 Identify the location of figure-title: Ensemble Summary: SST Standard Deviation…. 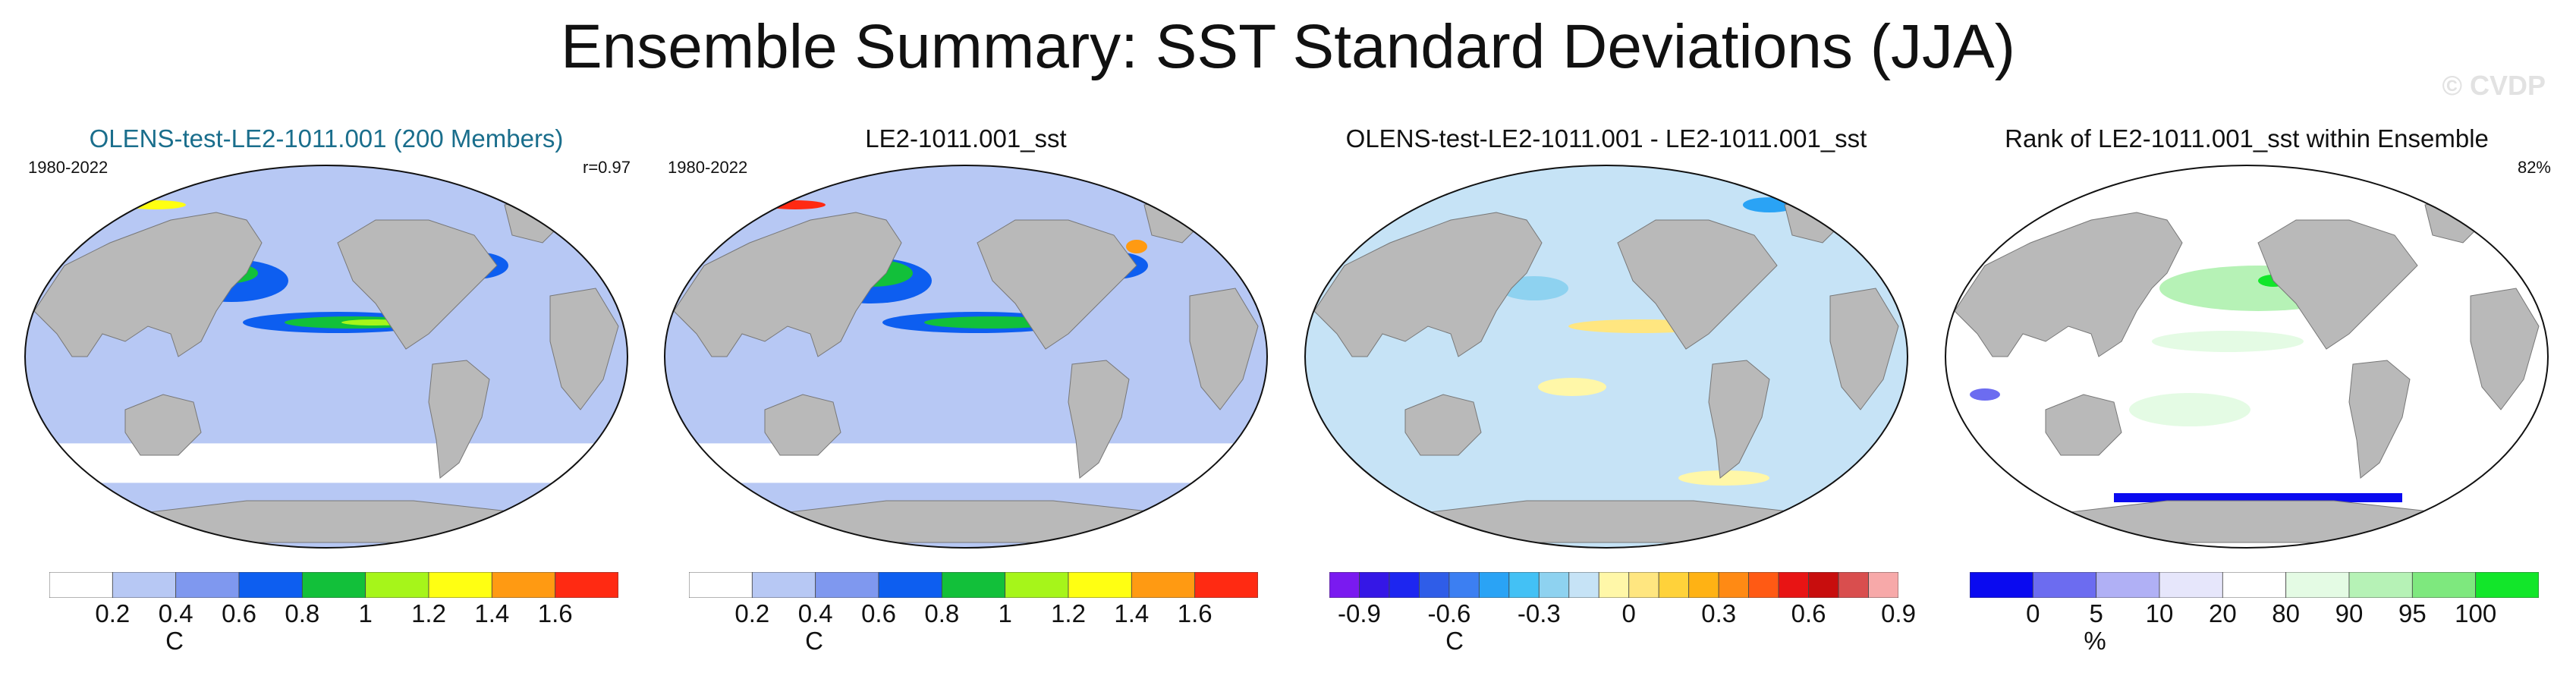
(1288, 46).